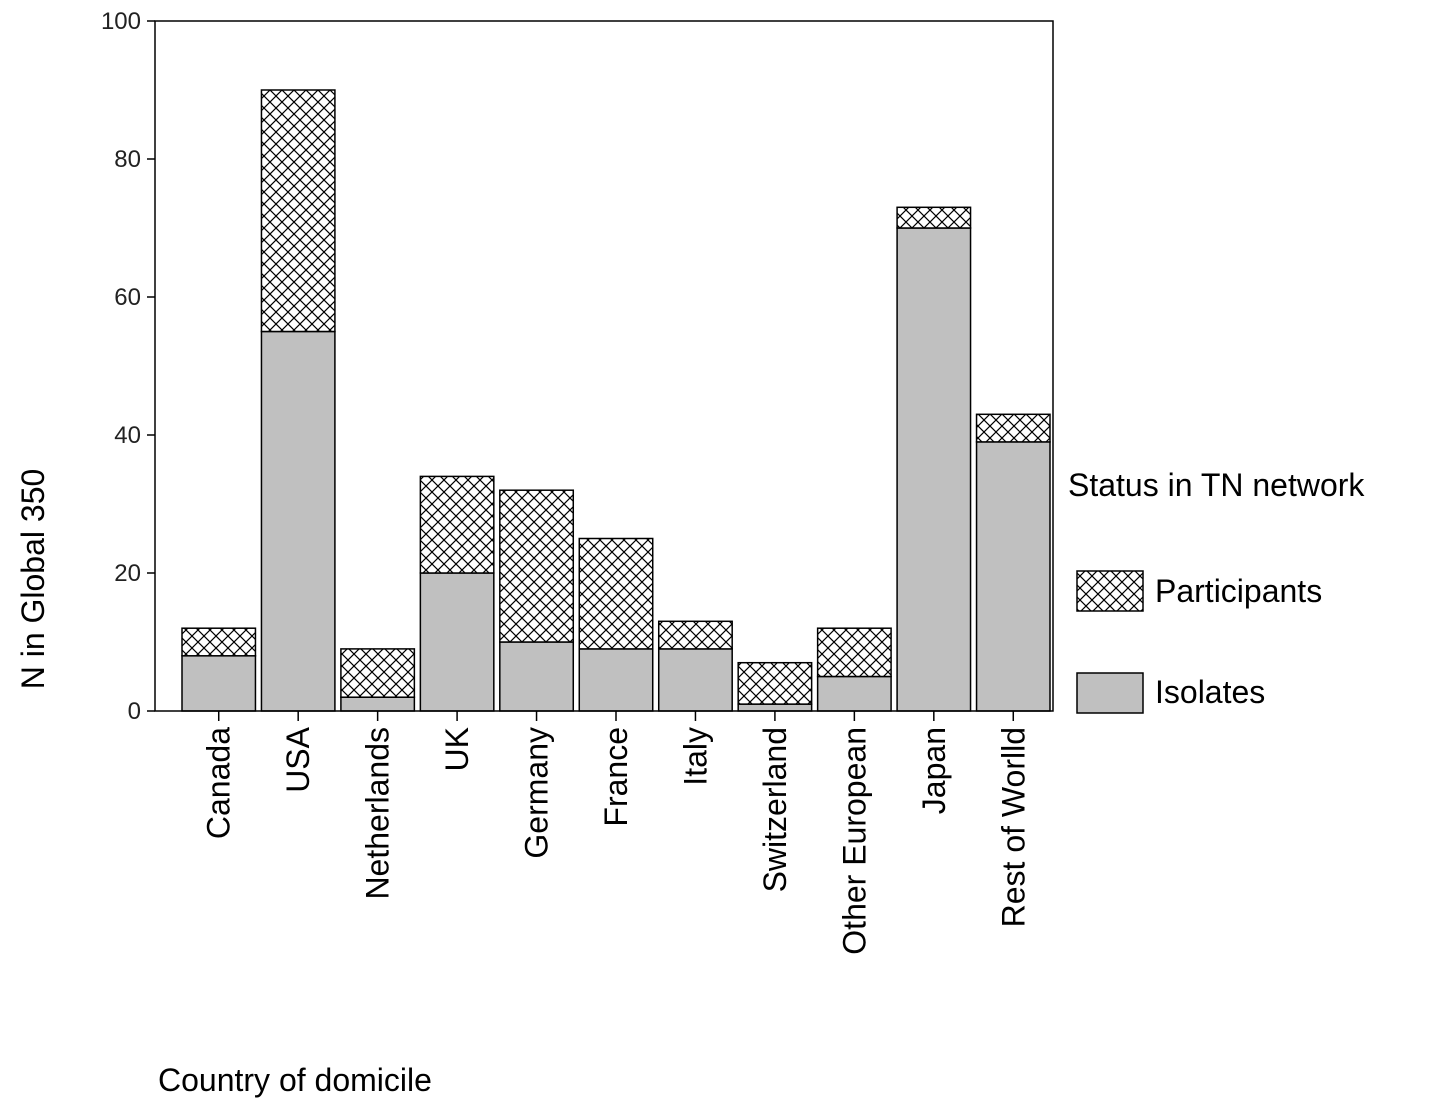 The height and width of the screenshot is (1101, 1450). I want to click on y-tick-label: 100, so click(121, 21).